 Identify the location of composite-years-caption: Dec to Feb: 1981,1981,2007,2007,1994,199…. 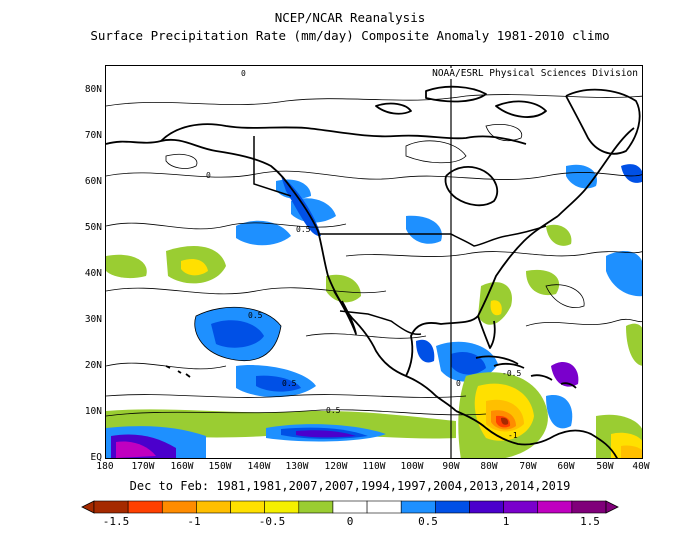
(350, 486).